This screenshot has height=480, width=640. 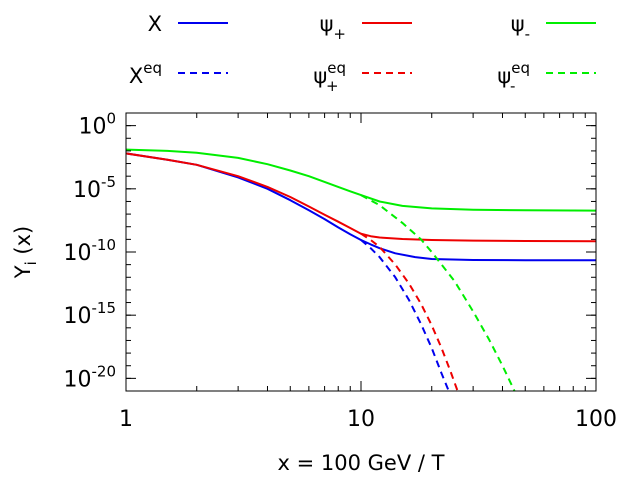 I want to click on series-line-psipluseq, so click(x=409, y=311).